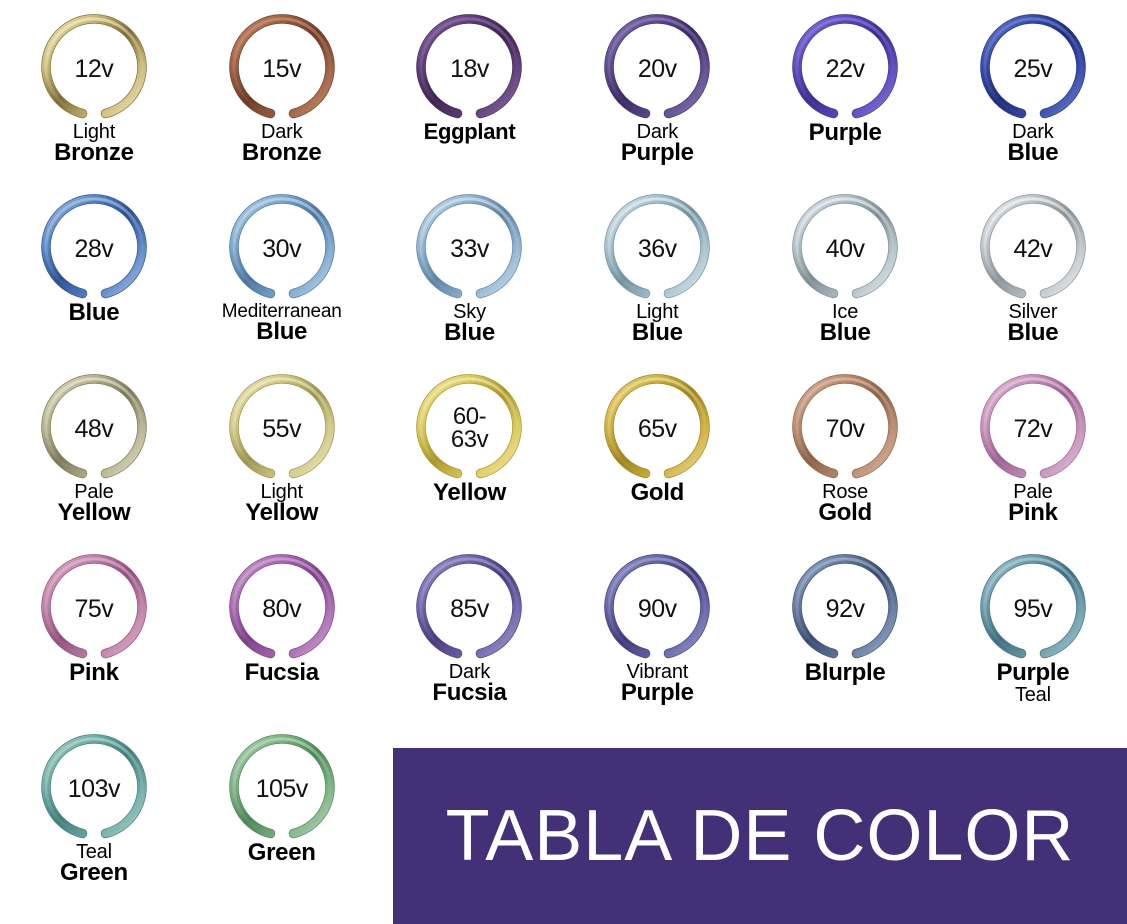  I want to click on color-swatch: 12v Light Bronze, so click(94, 90).